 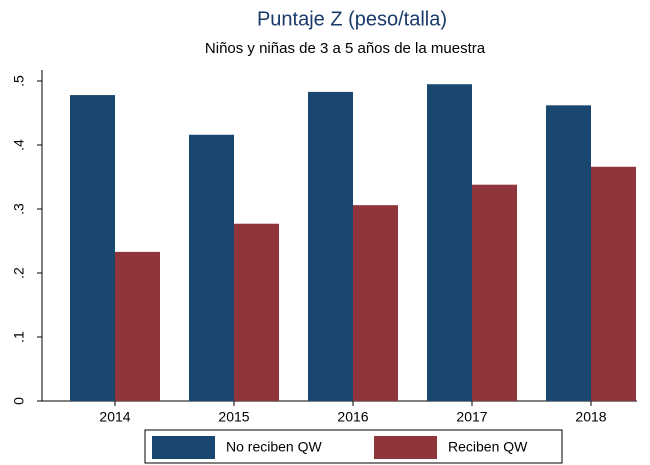 What do you see at coordinates (19, 81) in the screenshot?
I see `y-tick-label: .5` at bounding box center [19, 81].